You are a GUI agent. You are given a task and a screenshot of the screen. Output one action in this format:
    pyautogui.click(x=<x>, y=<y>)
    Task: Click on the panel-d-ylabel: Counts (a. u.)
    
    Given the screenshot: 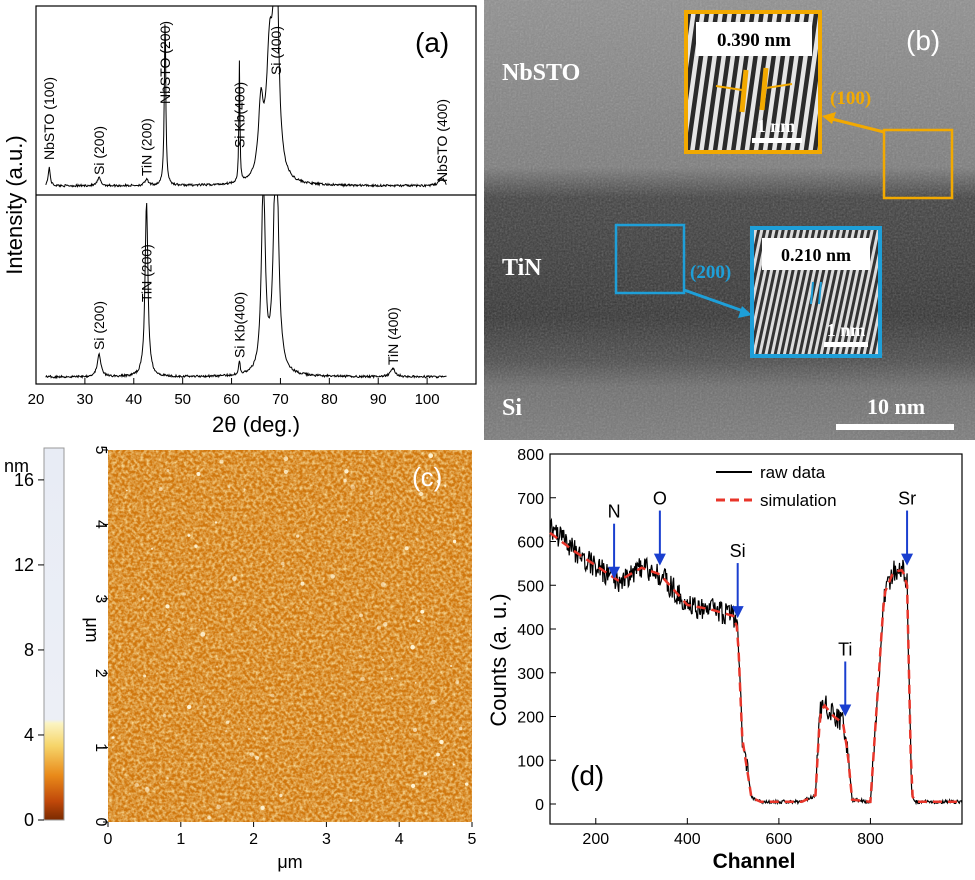 What is the action you would take?
    pyautogui.click(x=498, y=659)
    